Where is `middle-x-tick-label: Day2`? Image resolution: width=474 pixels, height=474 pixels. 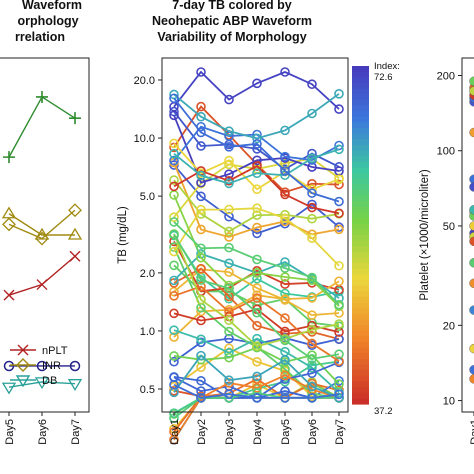
middle-x-tick-label: Day2 is located at coordinates (202, 432).